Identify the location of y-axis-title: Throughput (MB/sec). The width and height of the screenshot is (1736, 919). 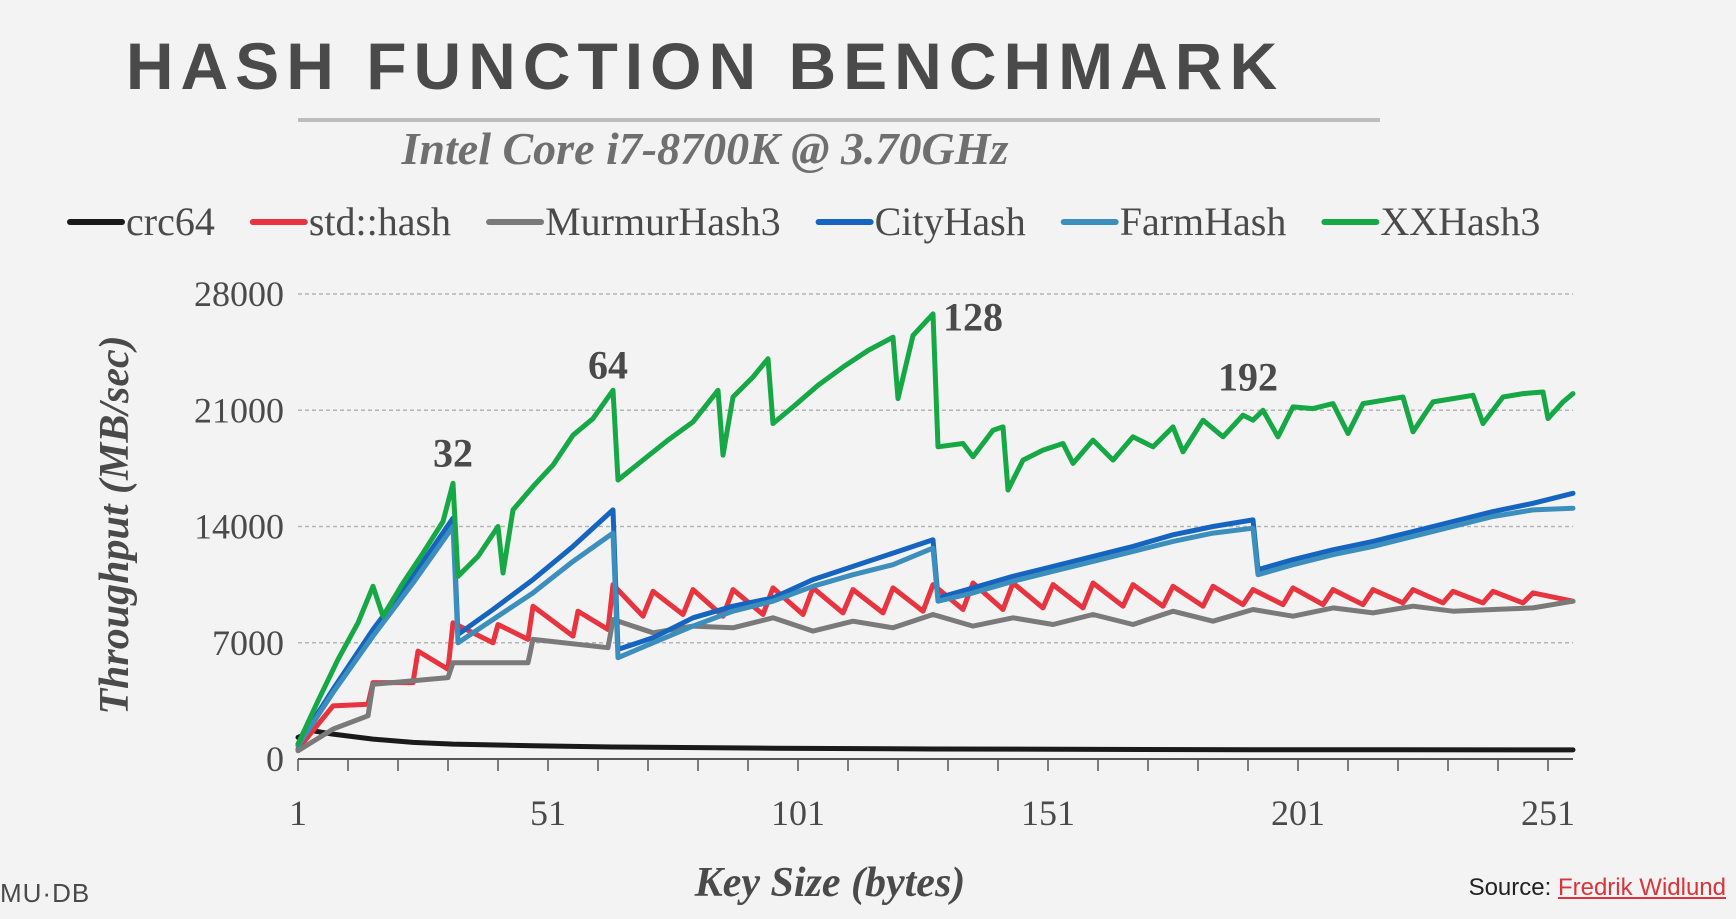
(115, 524).